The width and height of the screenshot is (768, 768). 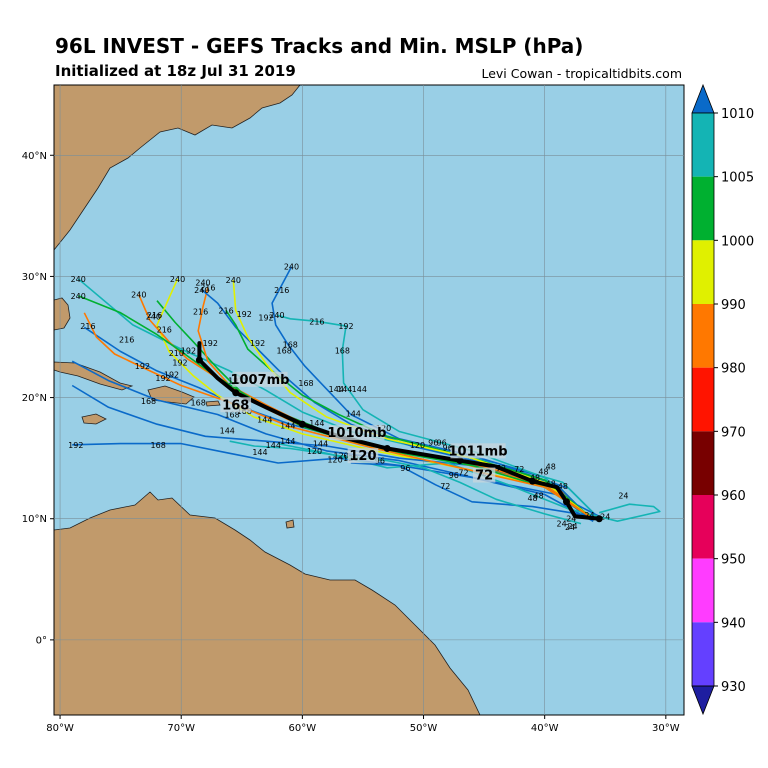 What do you see at coordinates (356, 433) in the screenshot?
I see `mean-pressure-label: 1010mb` at bounding box center [356, 433].